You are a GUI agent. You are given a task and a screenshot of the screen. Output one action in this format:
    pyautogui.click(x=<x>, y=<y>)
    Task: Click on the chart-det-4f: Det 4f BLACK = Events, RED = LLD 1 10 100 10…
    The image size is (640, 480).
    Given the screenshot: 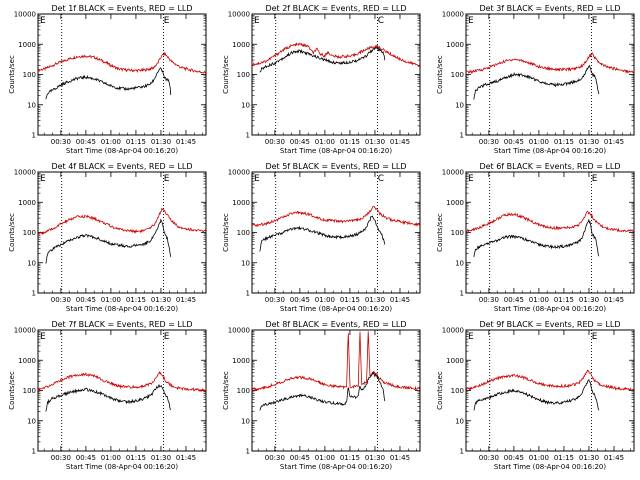 What is the action you would take?
    pyautogui.click(x=107, y=237)
    